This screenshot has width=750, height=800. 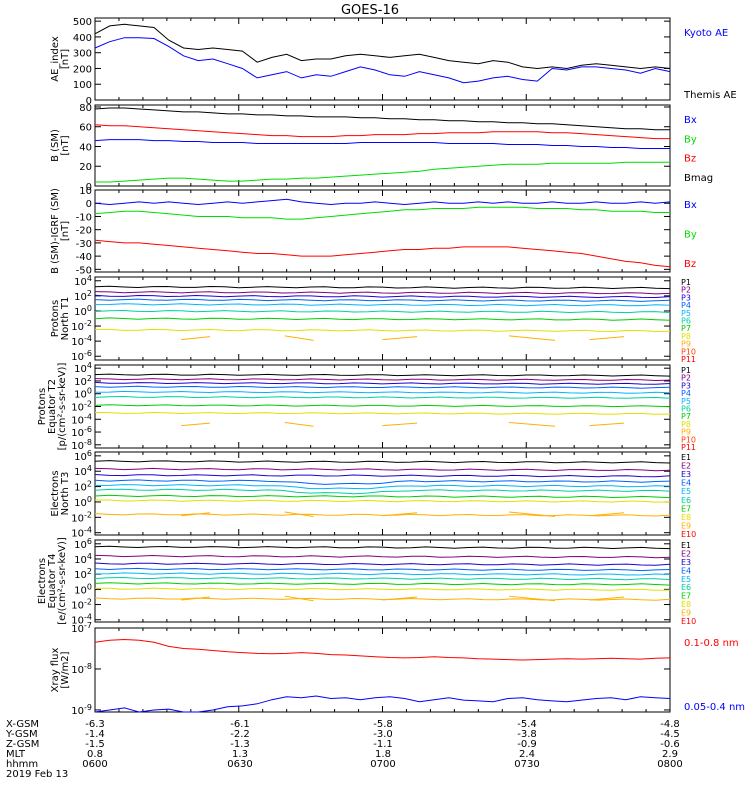 What do you see at coordinates (52, 406) in the screenshot?
I see `y-axis-label: Equator T2` at bounding box center [52, 406].